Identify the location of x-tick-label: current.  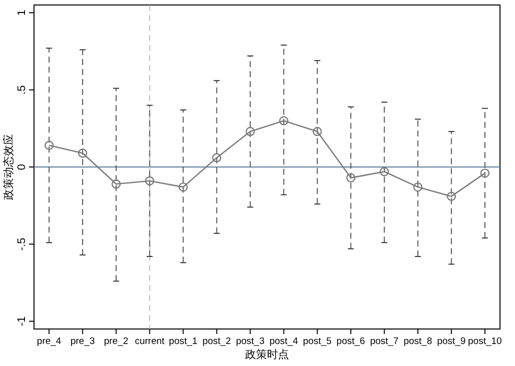
(149, 341).